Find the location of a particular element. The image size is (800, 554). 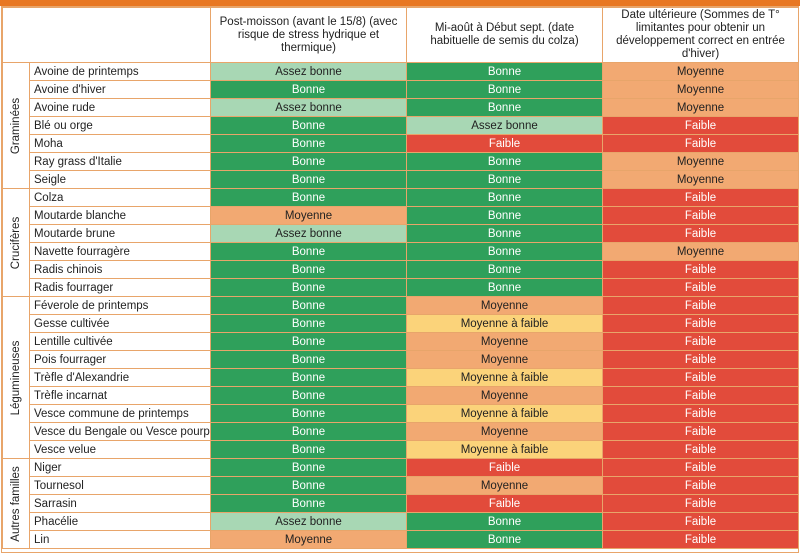

crop-name: Lin is located at coordinates (120, 539).